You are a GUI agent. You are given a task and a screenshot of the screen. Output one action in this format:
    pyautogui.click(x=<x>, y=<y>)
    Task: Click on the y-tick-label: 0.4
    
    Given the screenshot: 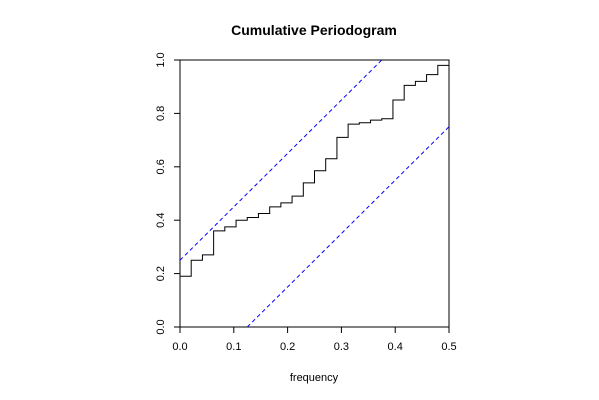 What is the action you would take?
    pyautogui.click(x=161, y=220)
    